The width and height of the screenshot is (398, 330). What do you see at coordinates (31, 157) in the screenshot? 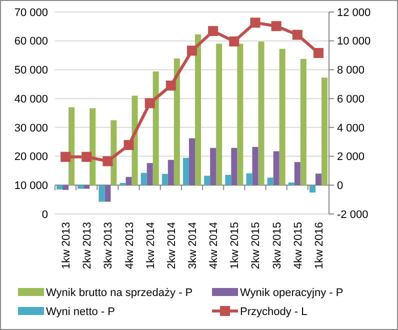
I see `y-tick-label: 20 000` at bounding box center [31, 157].